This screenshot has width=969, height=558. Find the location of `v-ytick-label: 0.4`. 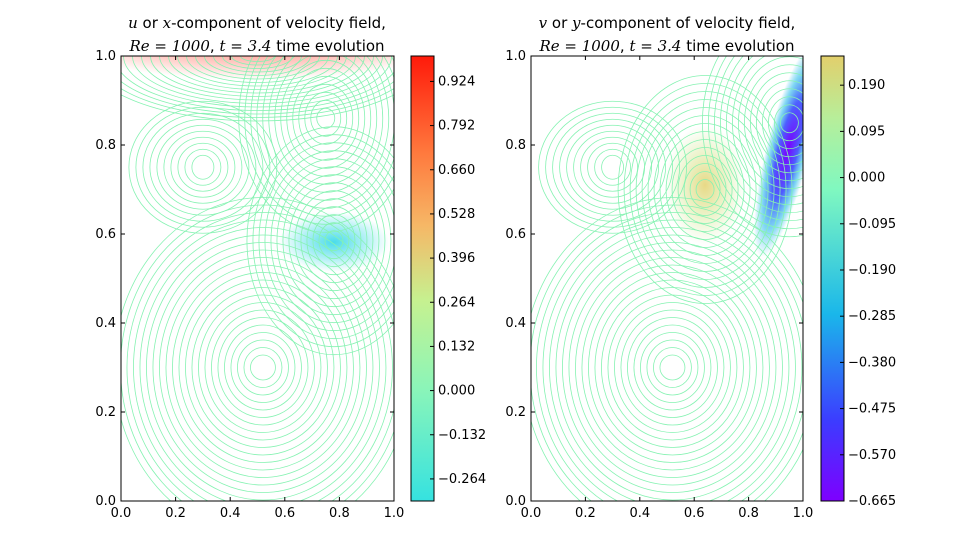

v-ytick-label: 0.4 is located at coordinates (515, 323).